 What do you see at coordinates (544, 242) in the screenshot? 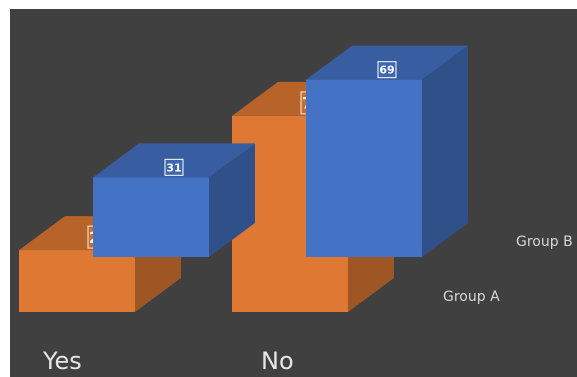
I see `series-label-group-b: Group B` at bounding box center [544, 242].